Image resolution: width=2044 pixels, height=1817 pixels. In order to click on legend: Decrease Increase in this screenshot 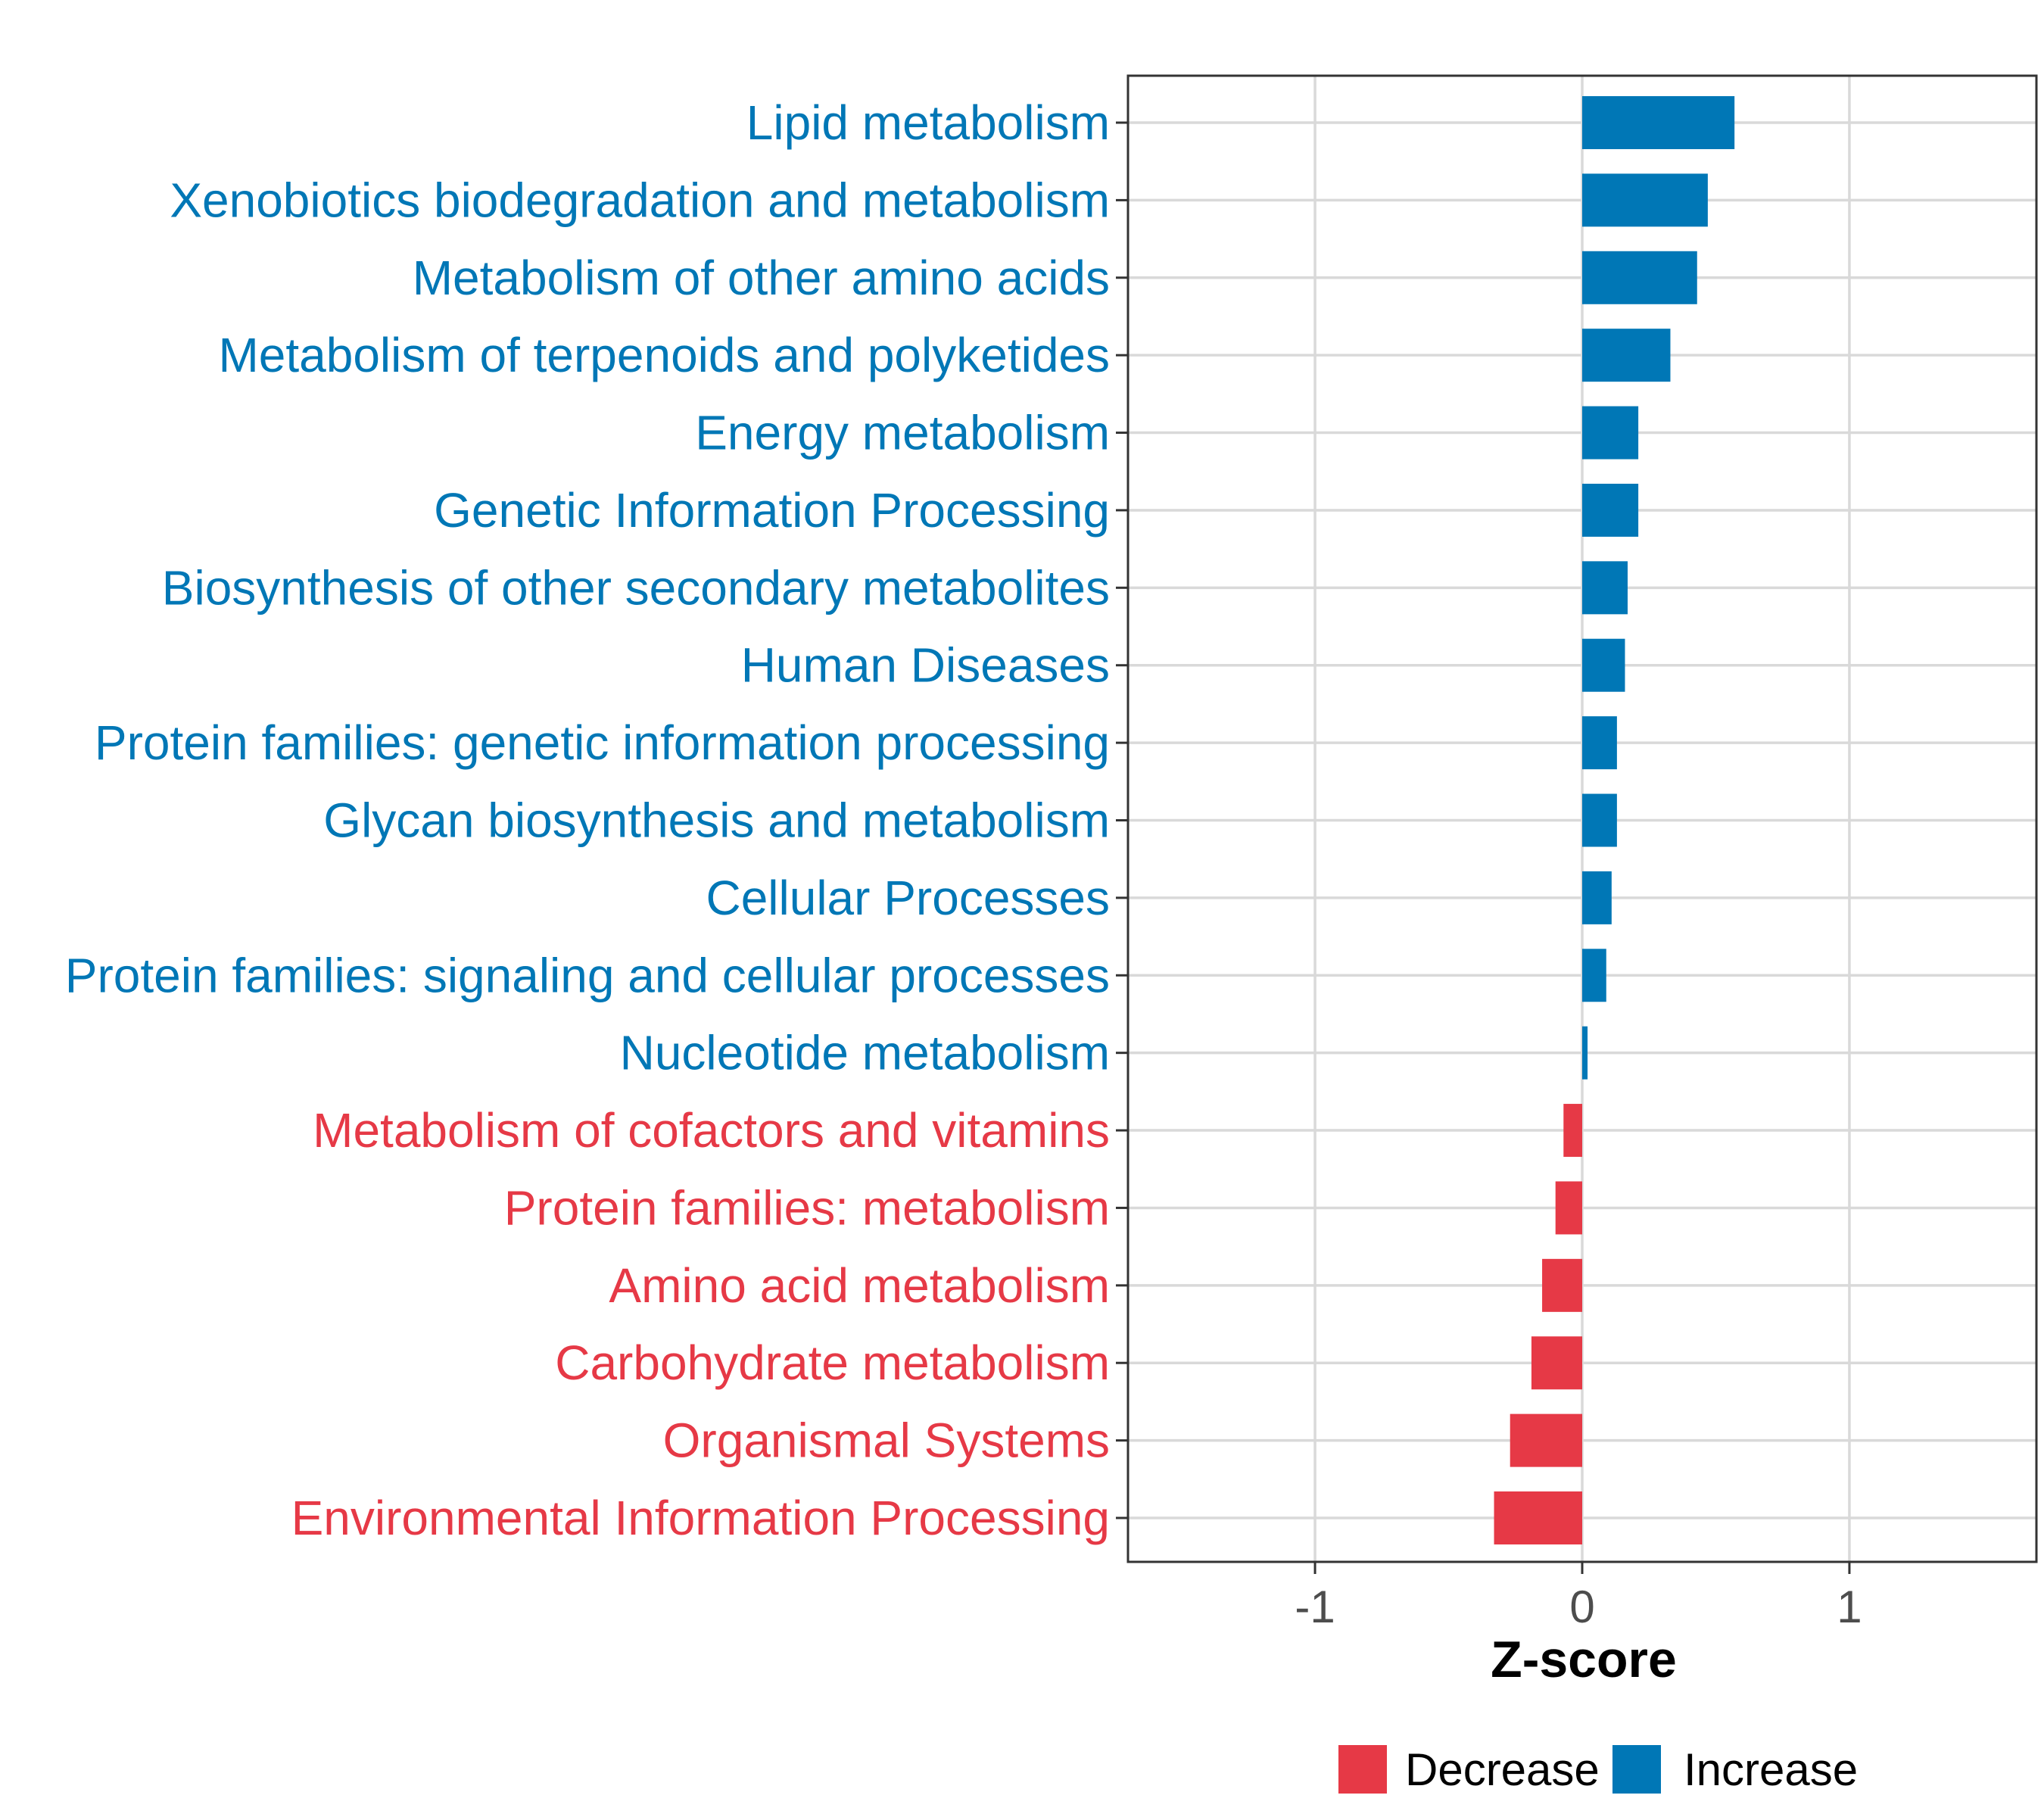, I will do `click(1598, 1769)`.